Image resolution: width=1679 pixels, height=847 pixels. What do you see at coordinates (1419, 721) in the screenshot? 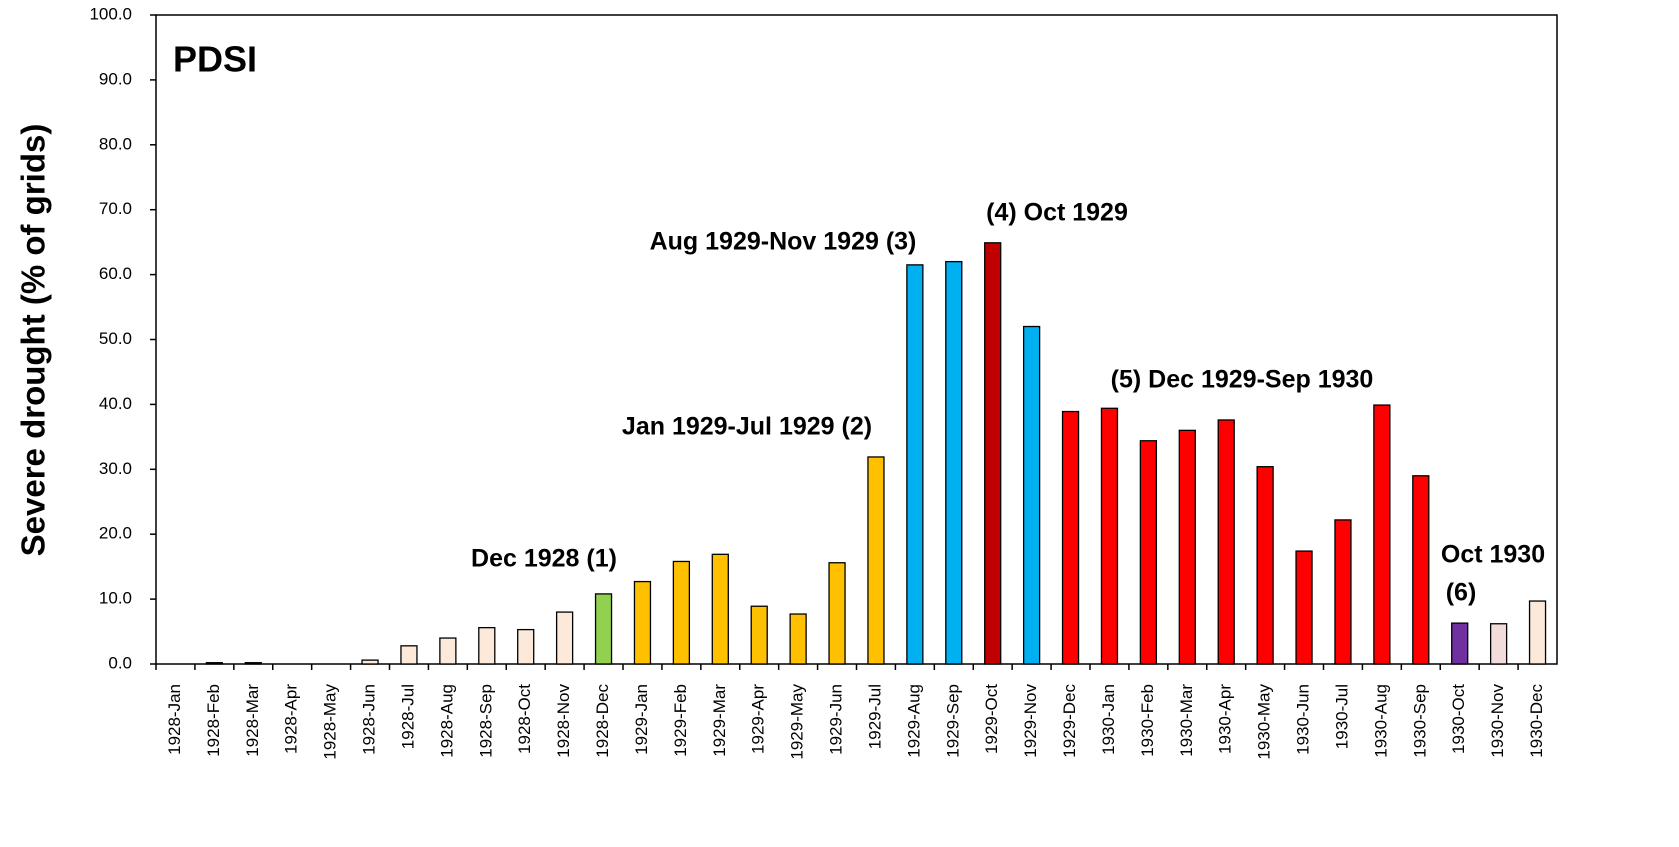
I see `x-tick-label: 1930-Sep` at bounding box center [1419, 721].